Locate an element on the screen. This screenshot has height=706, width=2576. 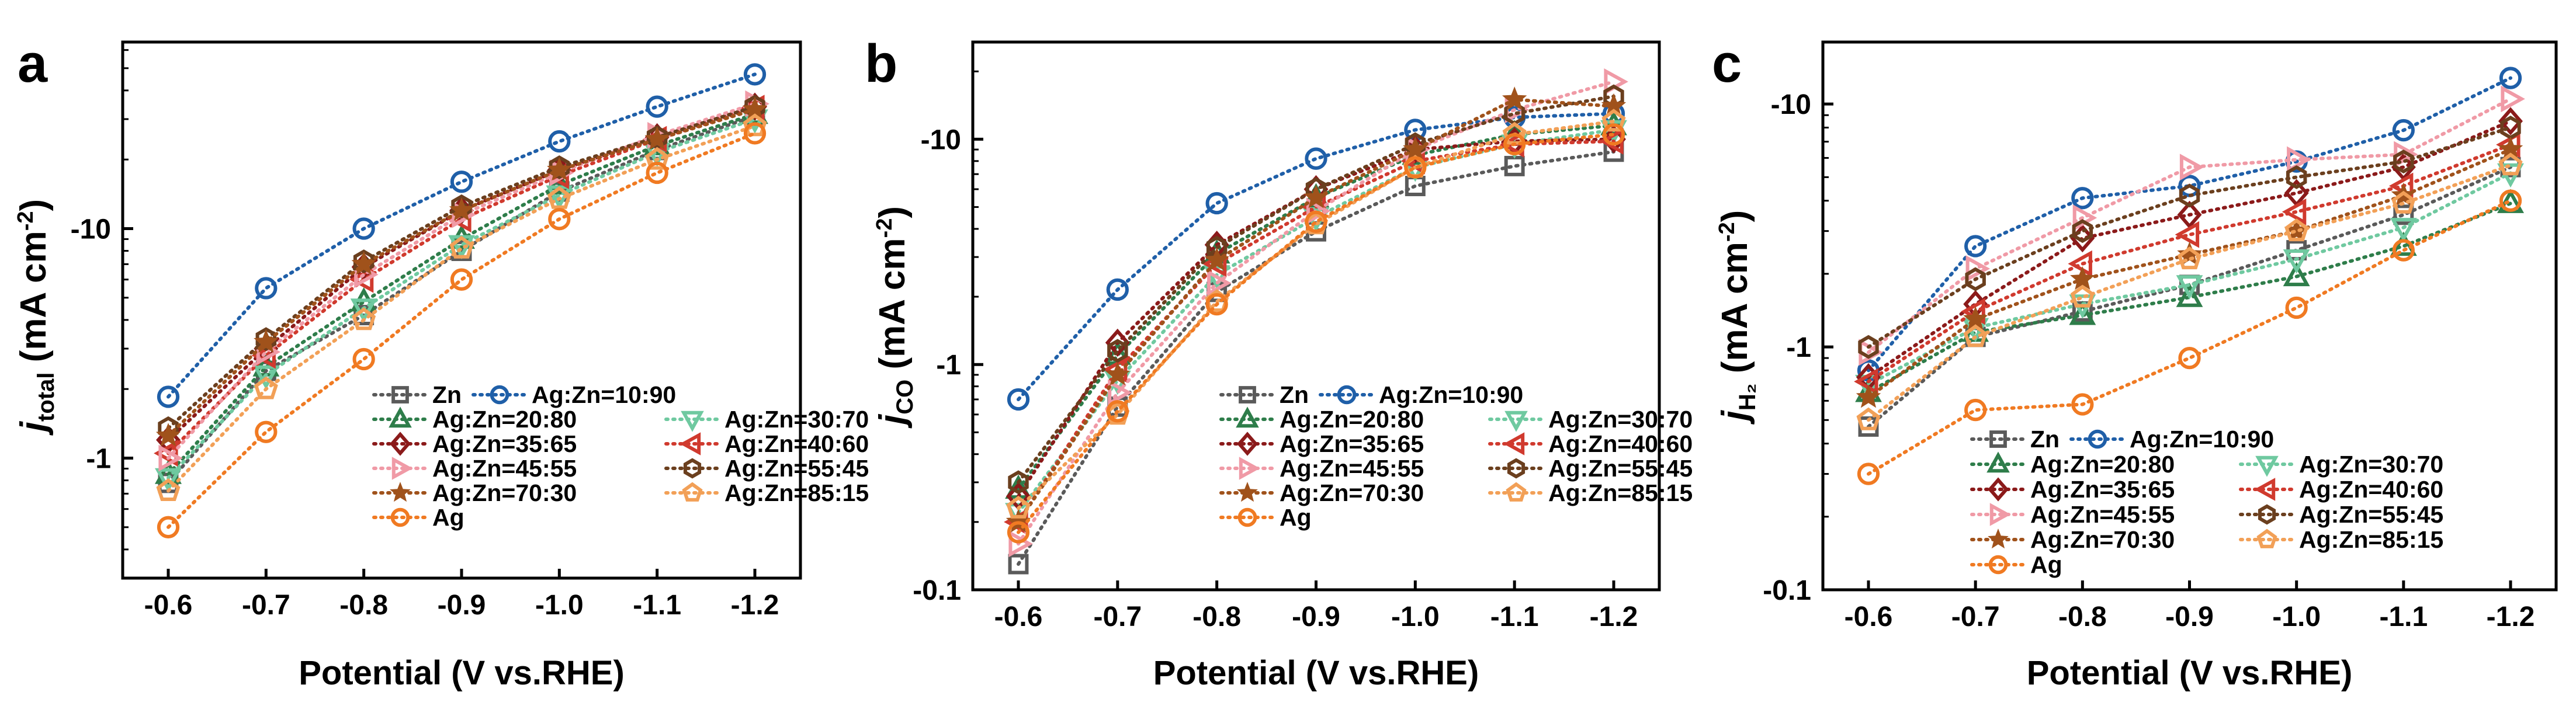
legend-label: Ag:Zn=35:65 is located at coordinates (1352, 443).